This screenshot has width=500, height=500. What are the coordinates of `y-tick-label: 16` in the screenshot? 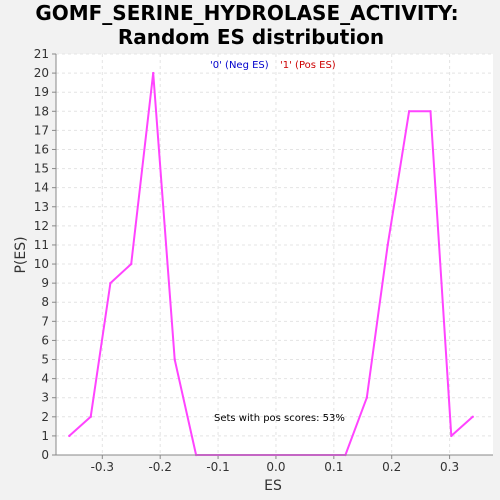 It's located at (41, 149).